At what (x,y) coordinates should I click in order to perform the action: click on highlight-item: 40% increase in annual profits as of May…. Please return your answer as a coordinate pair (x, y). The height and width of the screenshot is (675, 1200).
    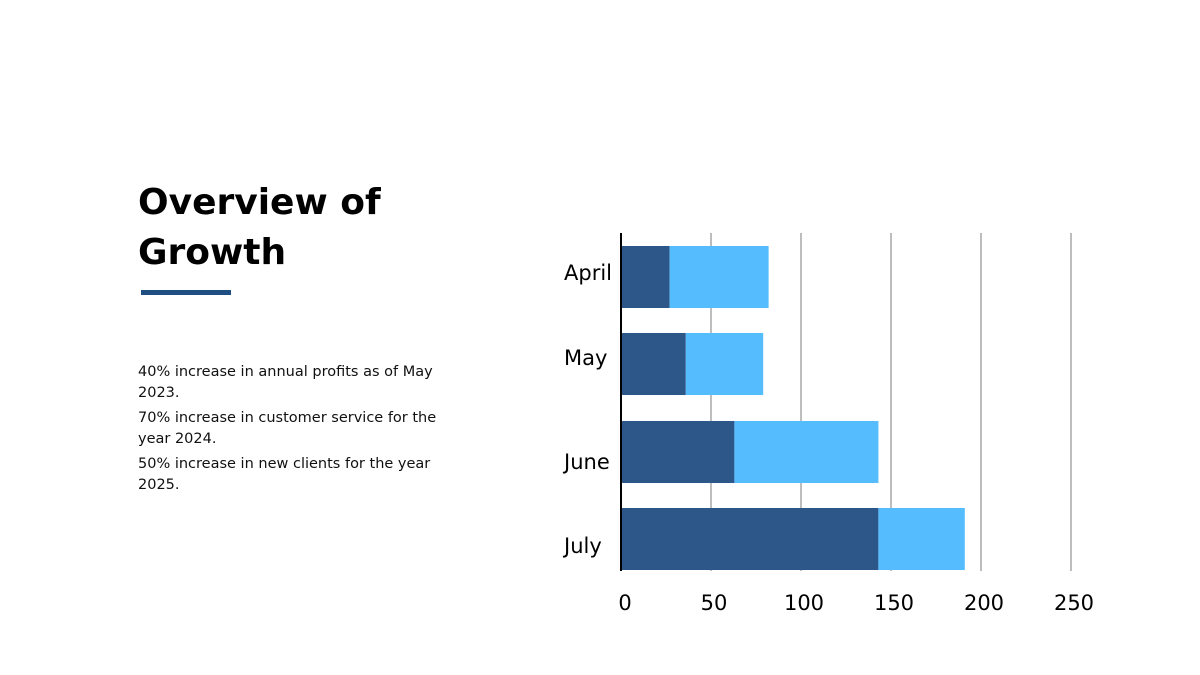
    Looking at the image, I should click on (285, 382).